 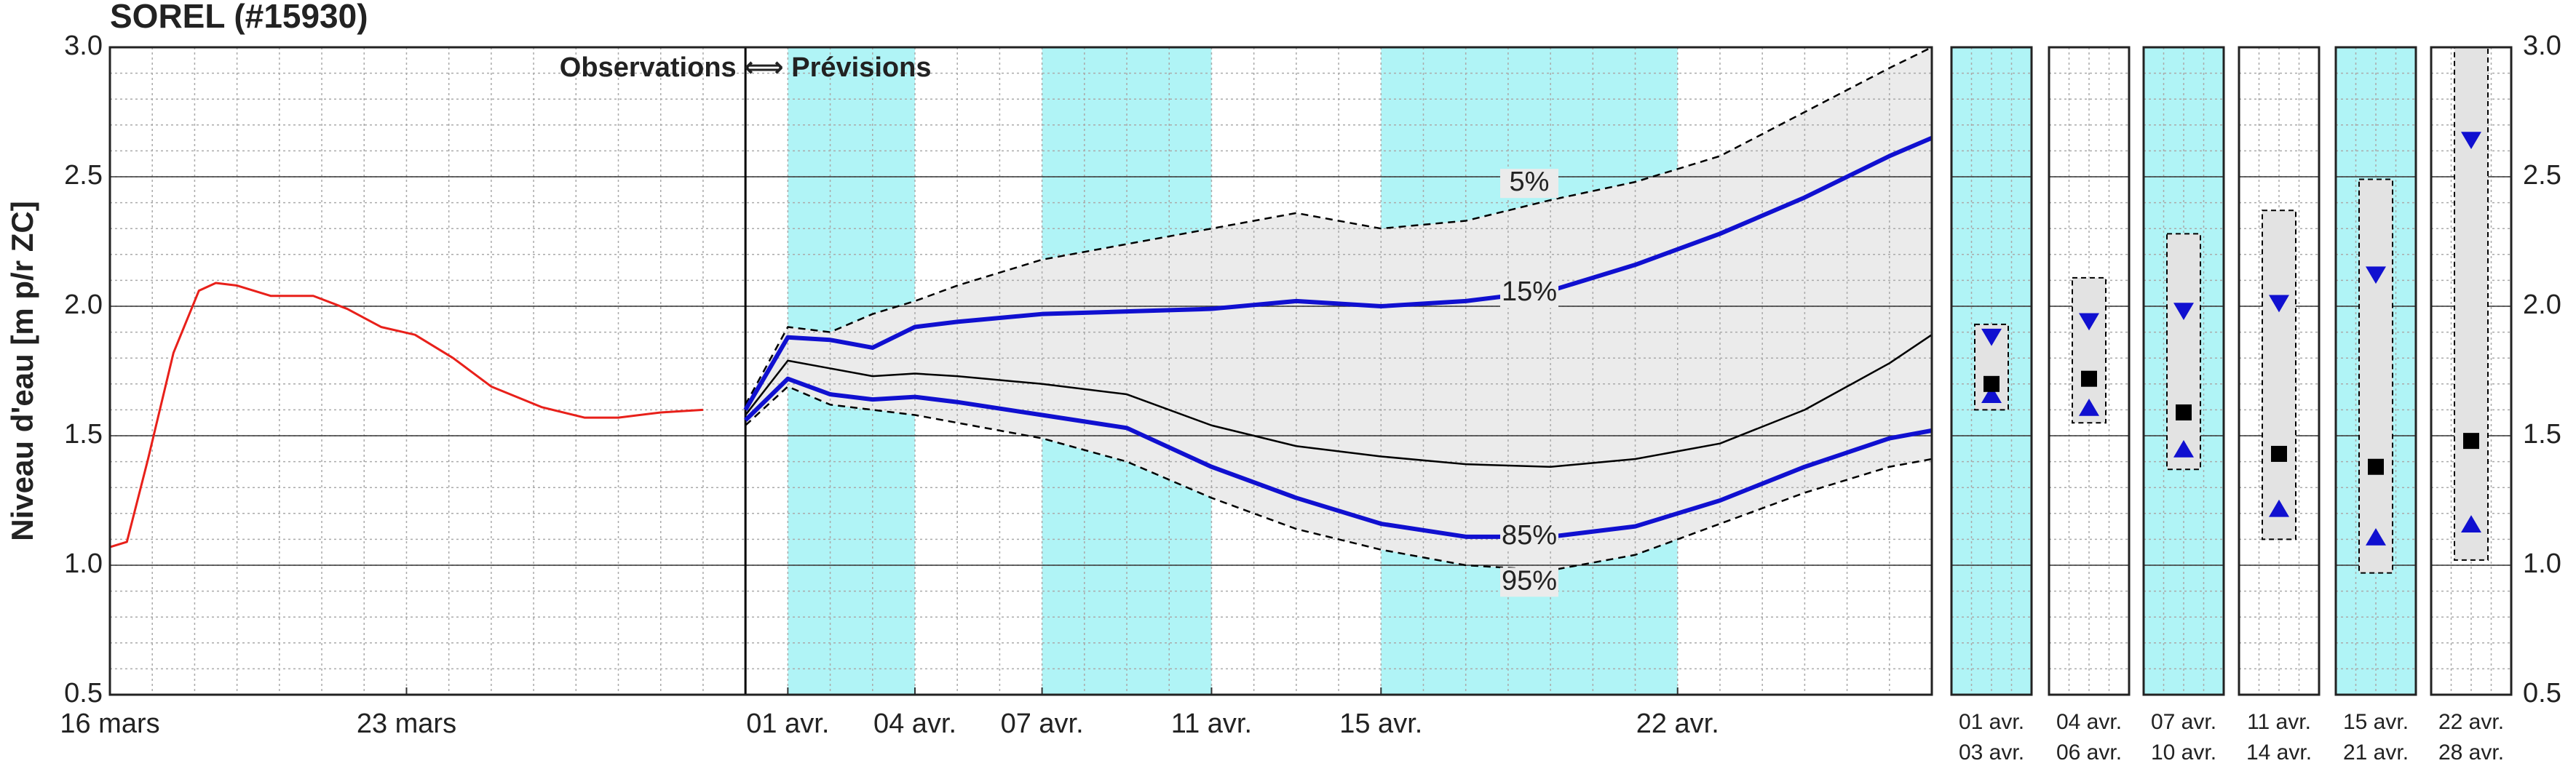 What do you see at coordinates (83, 175) in the screenshot?
I see `y-tick-label: 2.5` at bounding box center [83, 175].